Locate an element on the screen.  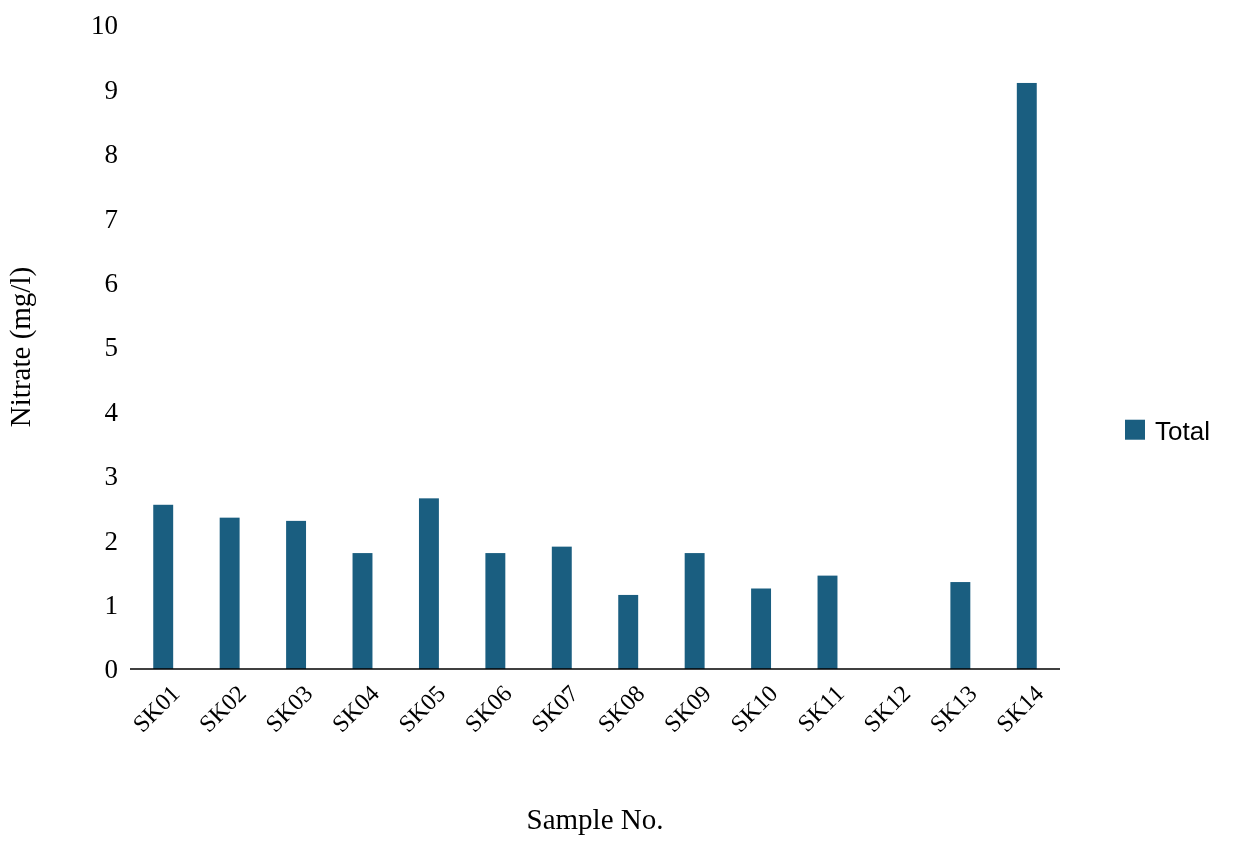
y-axis-title: Nitrate (mg/l) is located at coordinates (20, 347).